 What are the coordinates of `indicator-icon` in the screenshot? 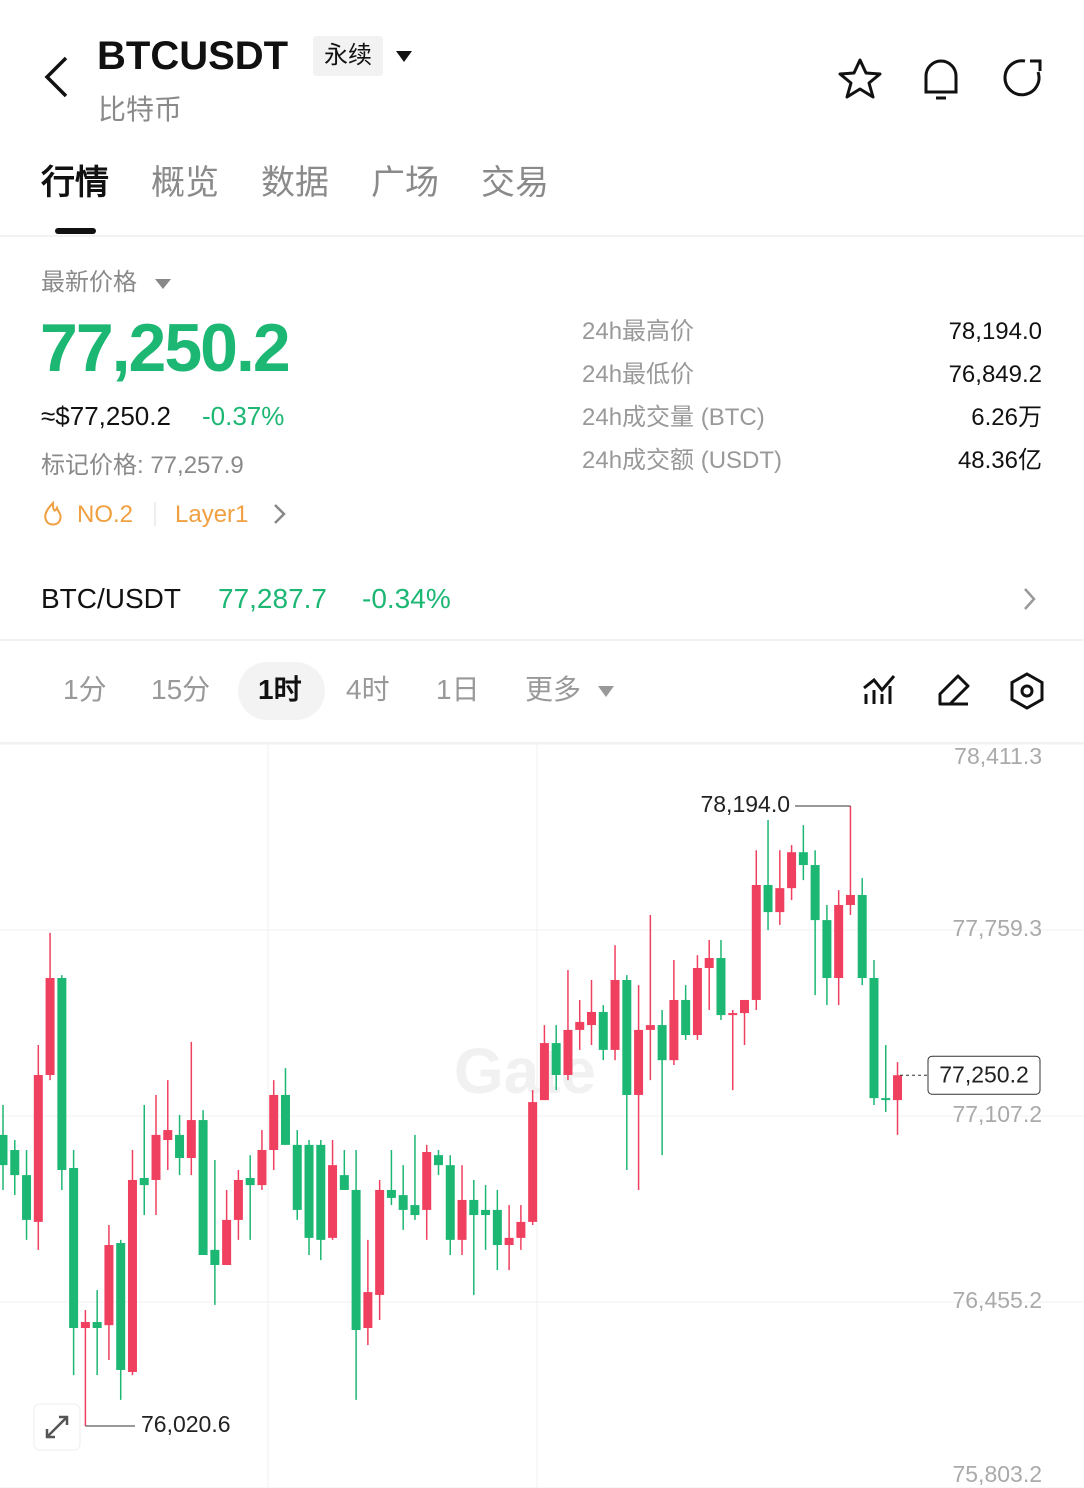 It's located at (879, 689).